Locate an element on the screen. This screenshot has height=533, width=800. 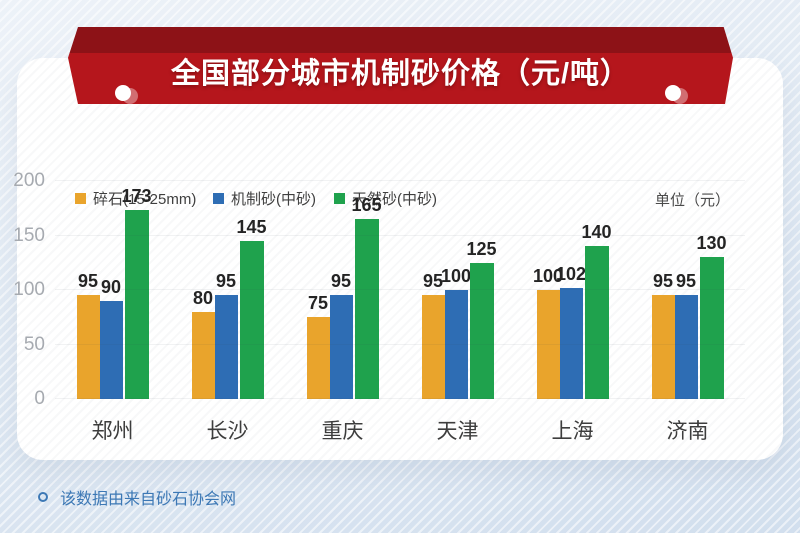
bar: 125 is located at coordinates (481, 319).